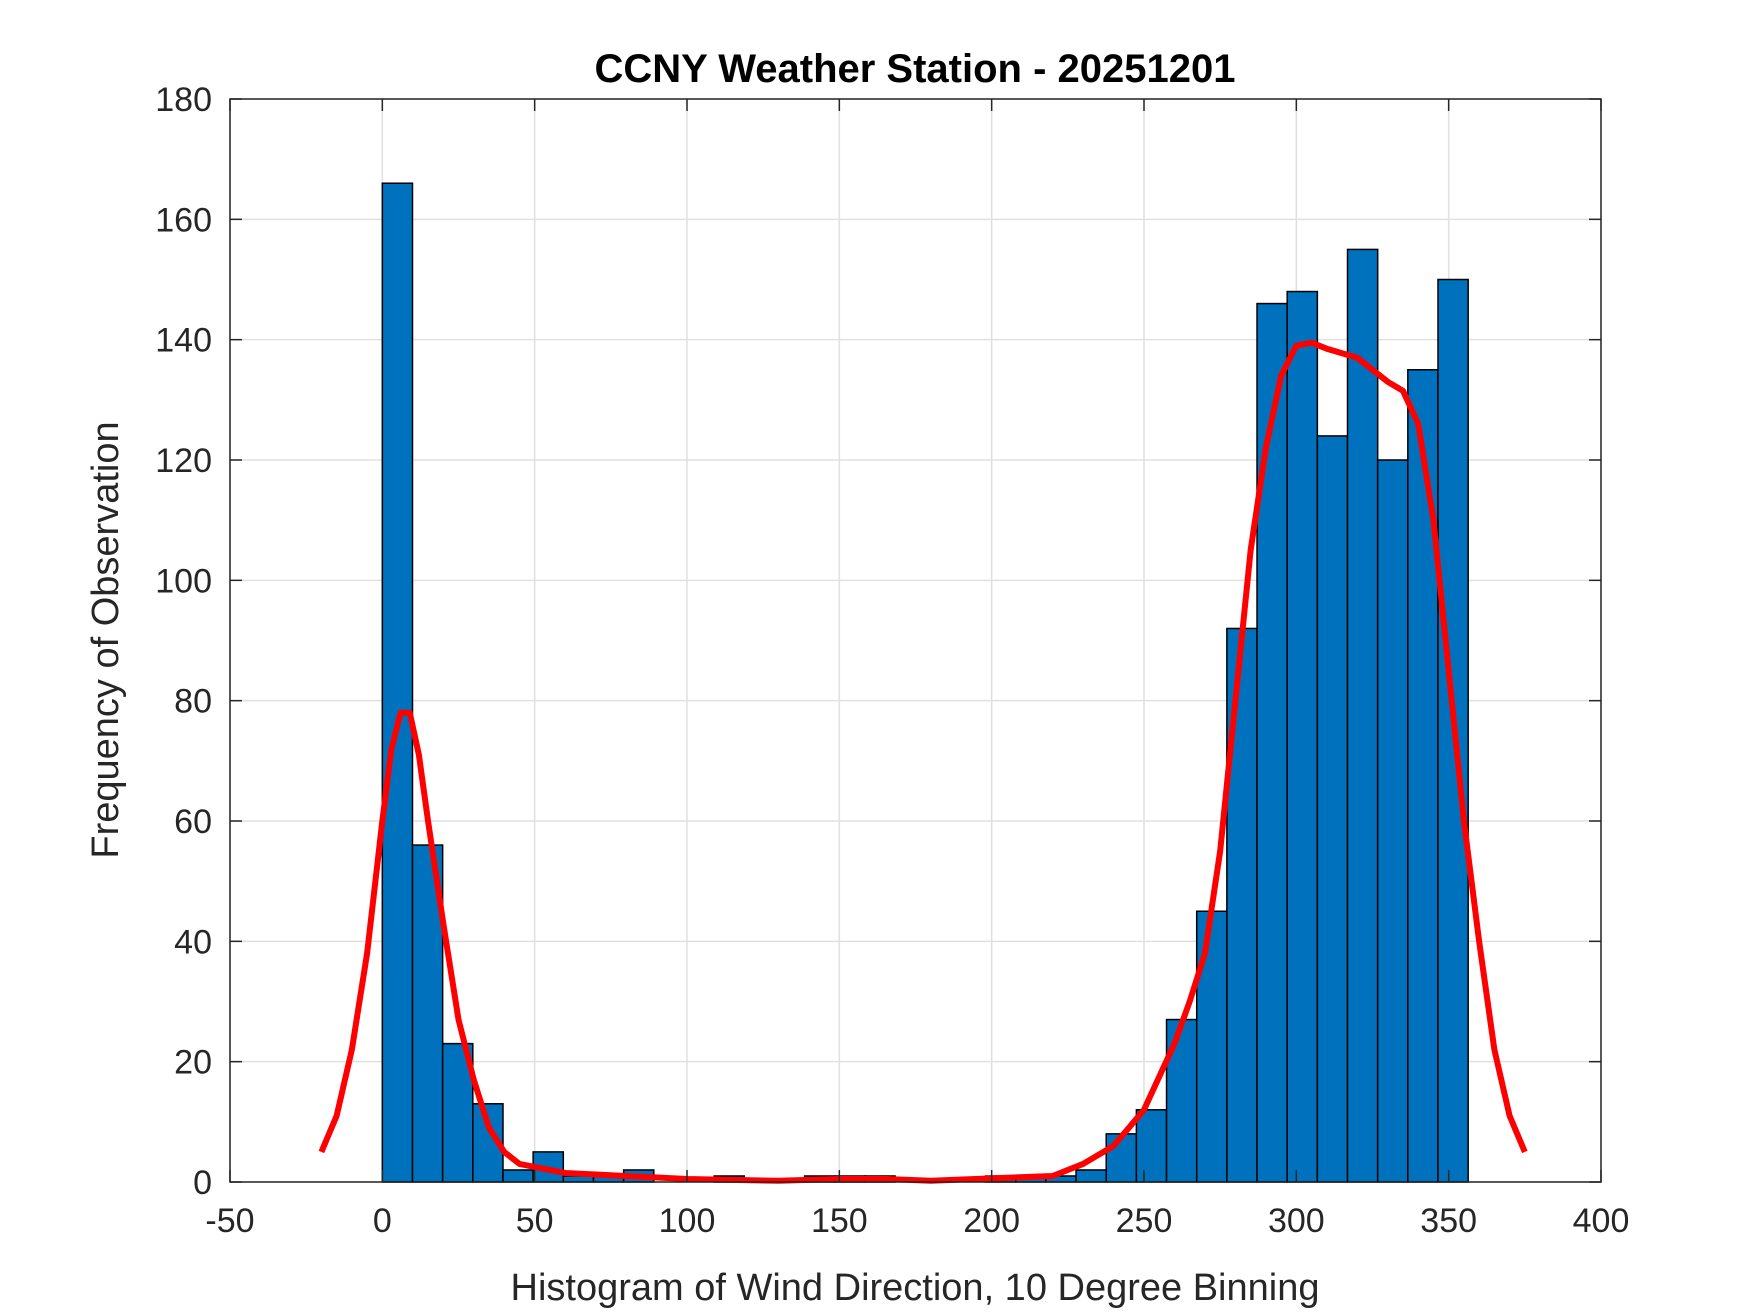 The height and width of the screenshot is (1313, 1750). What do you see at coordinates (193, 942) in the screenshot?
I see `y-tick-label: 40` at bounding box center [193, 942].